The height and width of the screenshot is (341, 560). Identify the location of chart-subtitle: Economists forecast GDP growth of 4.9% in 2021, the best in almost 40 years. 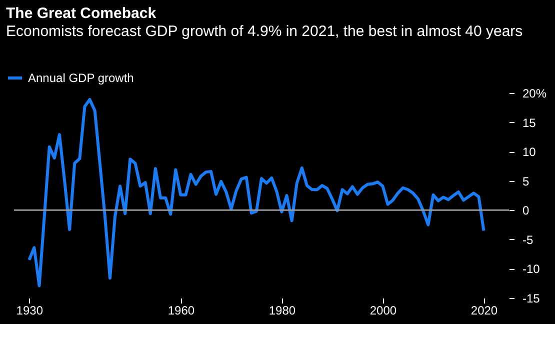
(264, 31).